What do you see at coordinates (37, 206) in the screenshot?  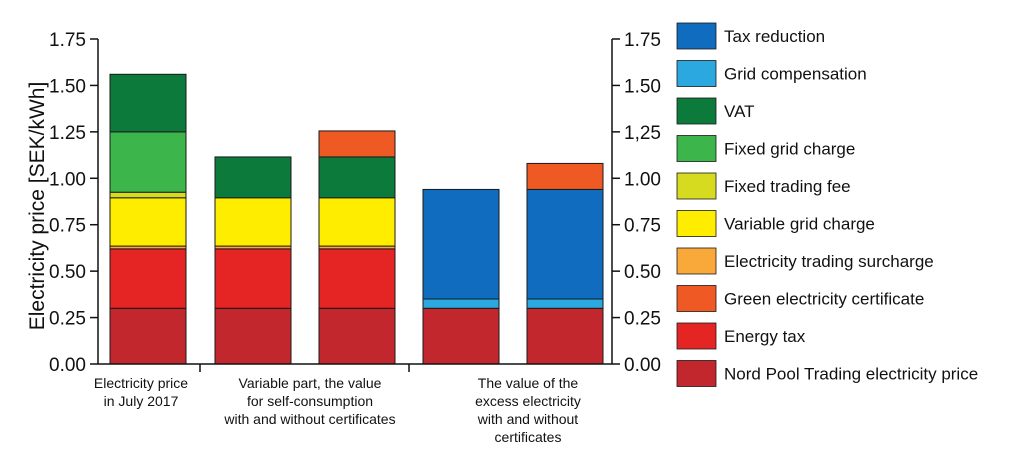 I see `y-axis-label: Electricity price [SEK/kWh]` at bounding box center [37, 206].